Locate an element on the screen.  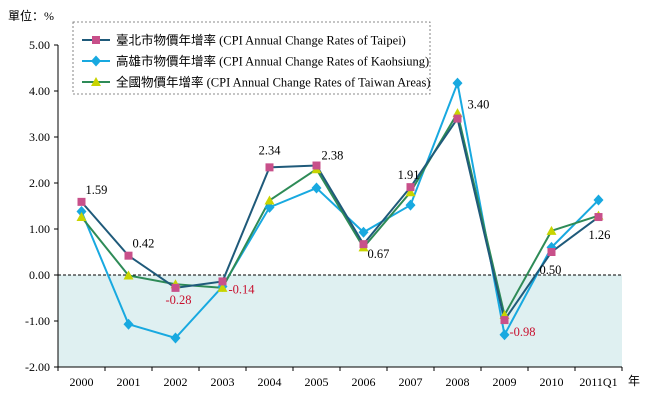
x-tick-label: 2006 is located at coordinates (364, 382).